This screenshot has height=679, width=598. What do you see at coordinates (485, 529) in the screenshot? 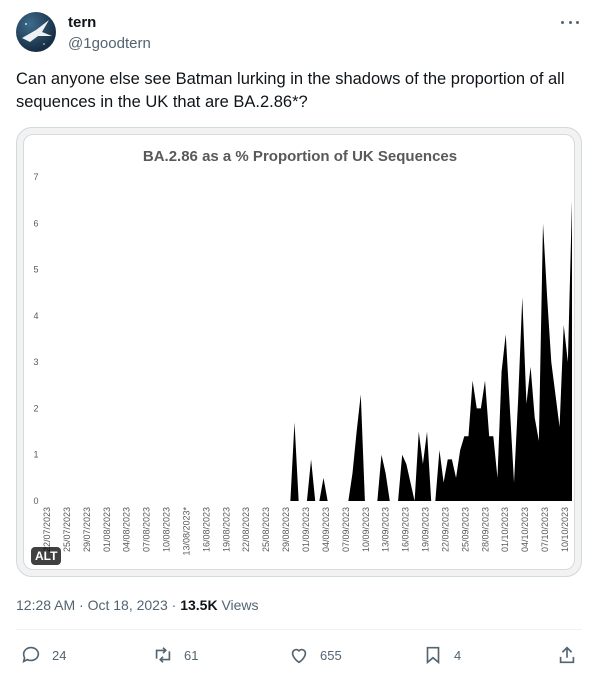
I see `x-tick-label: 28/09/2023` at bounding box center [485, 529].